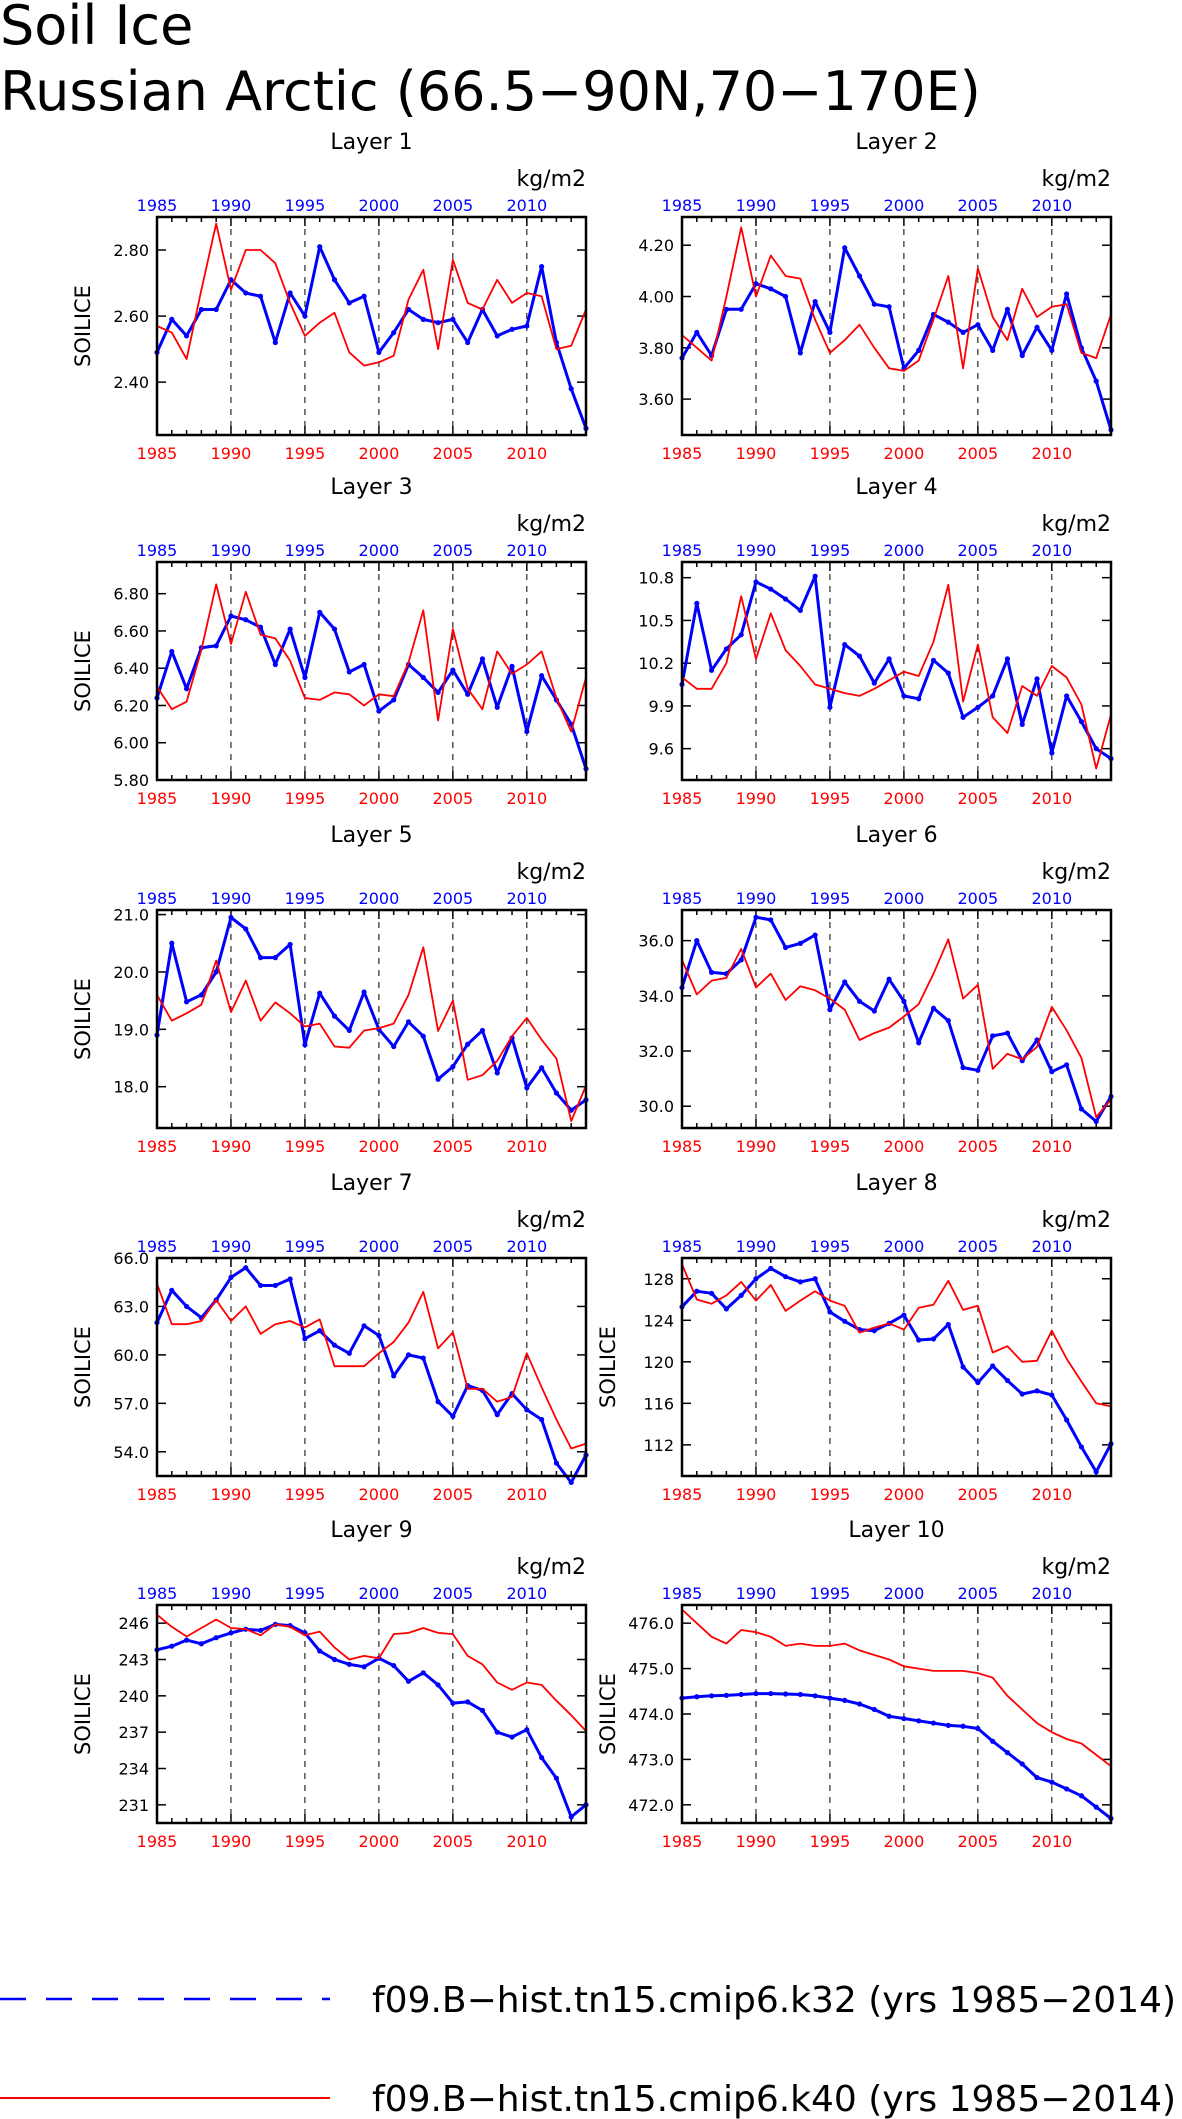 Image resolution: width=1182 pixels, height=2119 pixels. What do you see at coordinates (978, 1841) in the screenshot?
I see `layer-10-bottom-tick-label-2005: 2005` at bounding box center [978, 1841].